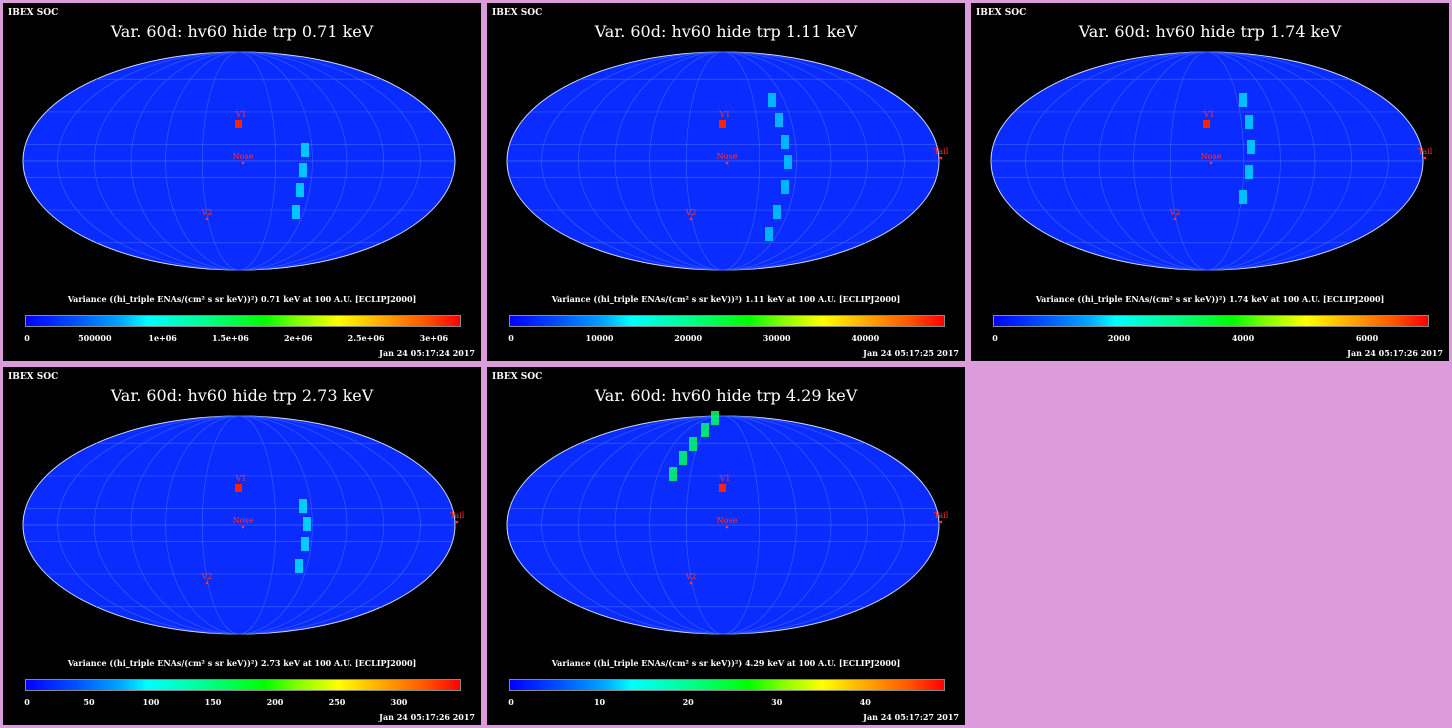  What do you see at coordinates (1210, 31) in the screenshot?
I see `panel-title: Var. 60d: hv60 hide trp 1.74 keV` at bounding box center [1210, 31].